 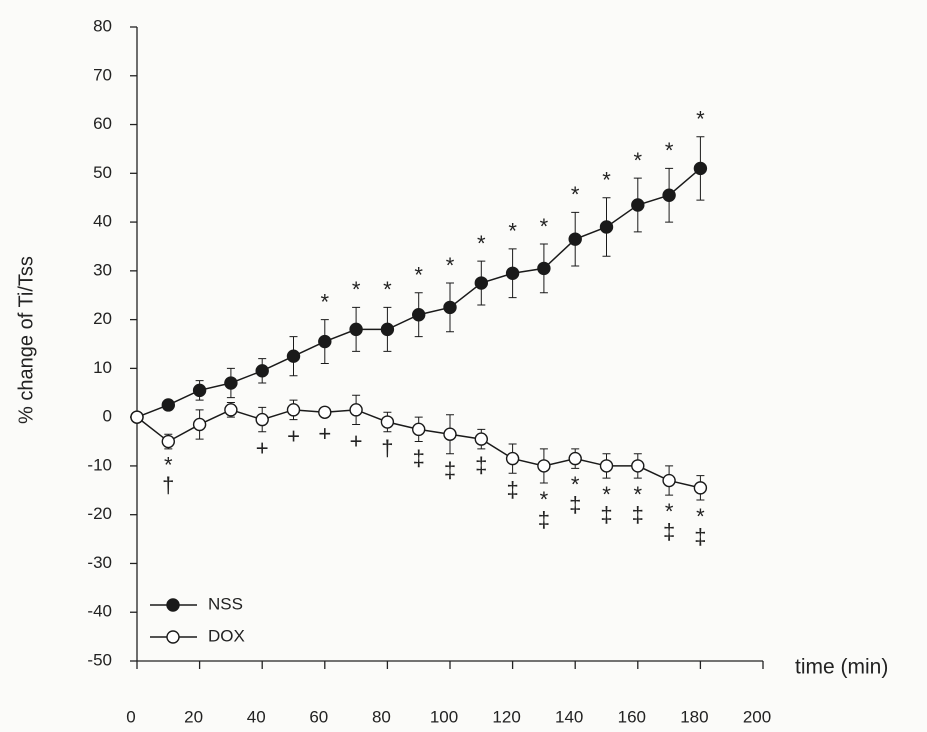 What do you see at coordinates (26, 340) in the screenshot?
I see `y-axis-label: % change of Ti/Tss` at bounding box center [26, 340].